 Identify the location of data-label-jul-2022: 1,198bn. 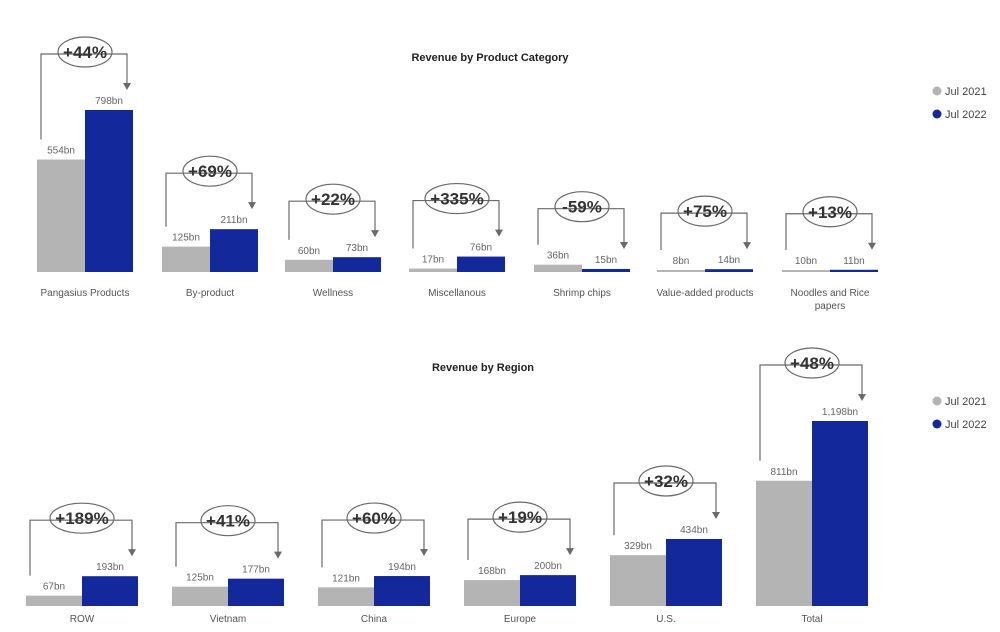
(840, 412).